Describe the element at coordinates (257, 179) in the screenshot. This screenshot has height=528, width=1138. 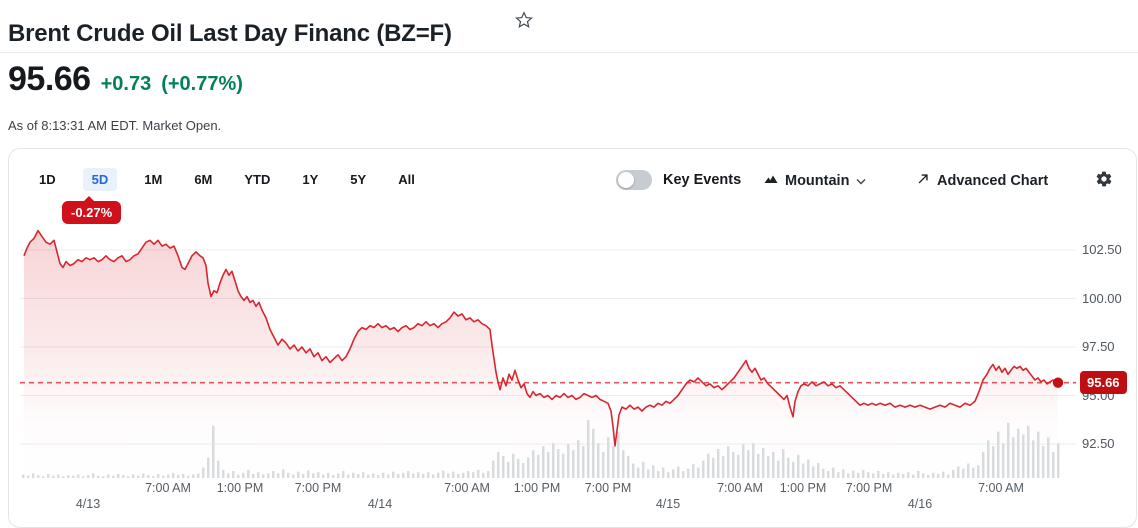
I see `range-button-ytd: YTD` at that location.